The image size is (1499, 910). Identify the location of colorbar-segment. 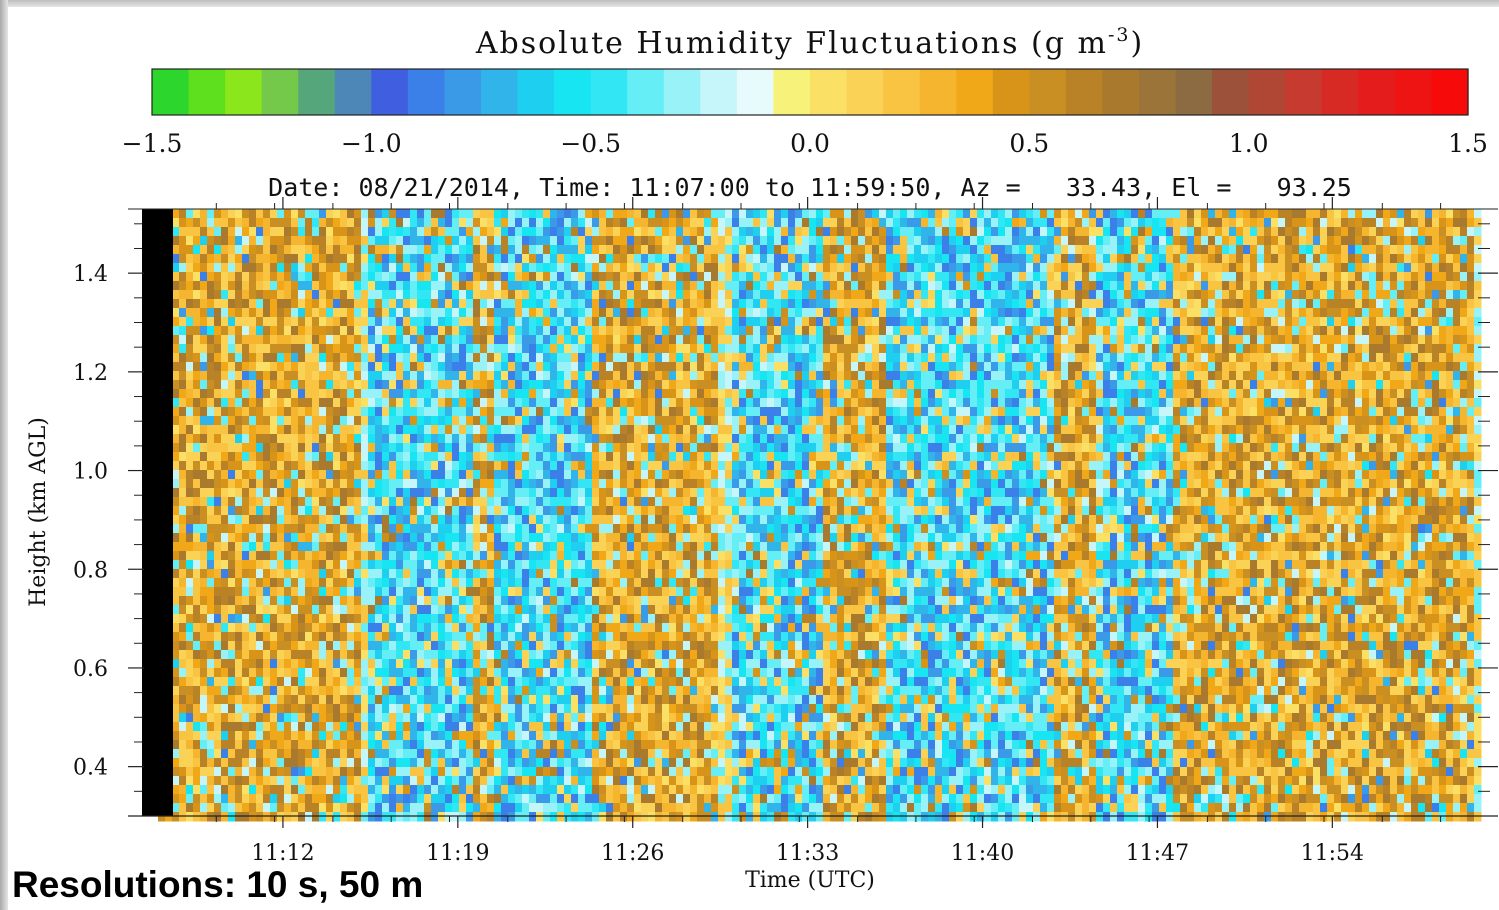
(573, 92).